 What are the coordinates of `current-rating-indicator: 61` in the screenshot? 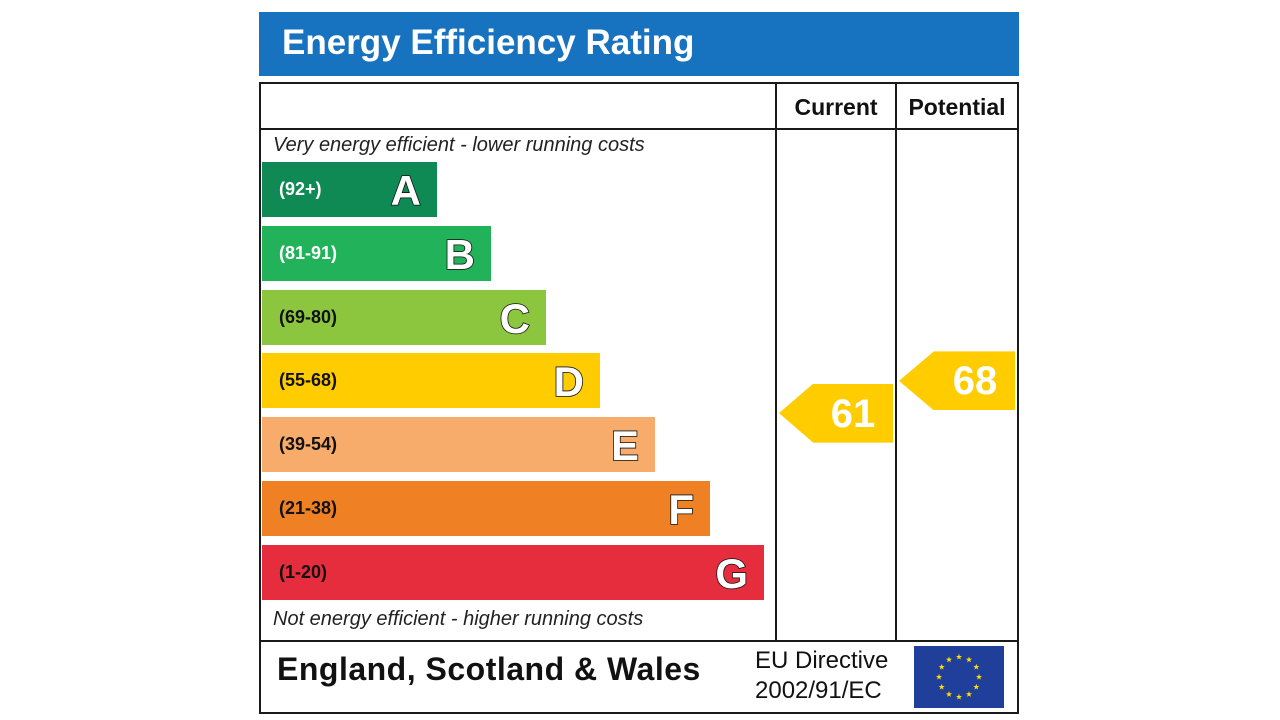 It's located at (836, 413).